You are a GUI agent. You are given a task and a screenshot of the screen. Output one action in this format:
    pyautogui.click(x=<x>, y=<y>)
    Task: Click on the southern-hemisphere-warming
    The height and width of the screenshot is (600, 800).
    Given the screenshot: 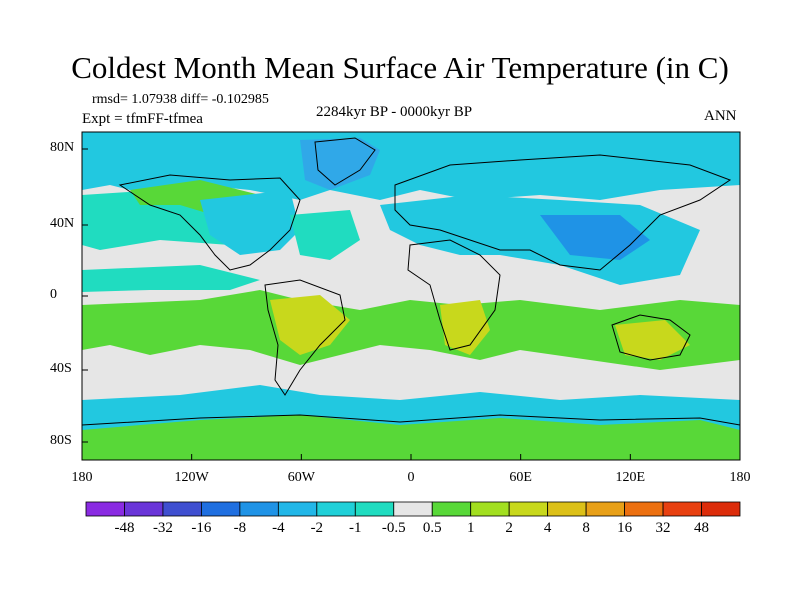 What is the action you would take?
    pyautogui.click(x=411, y=330)
    